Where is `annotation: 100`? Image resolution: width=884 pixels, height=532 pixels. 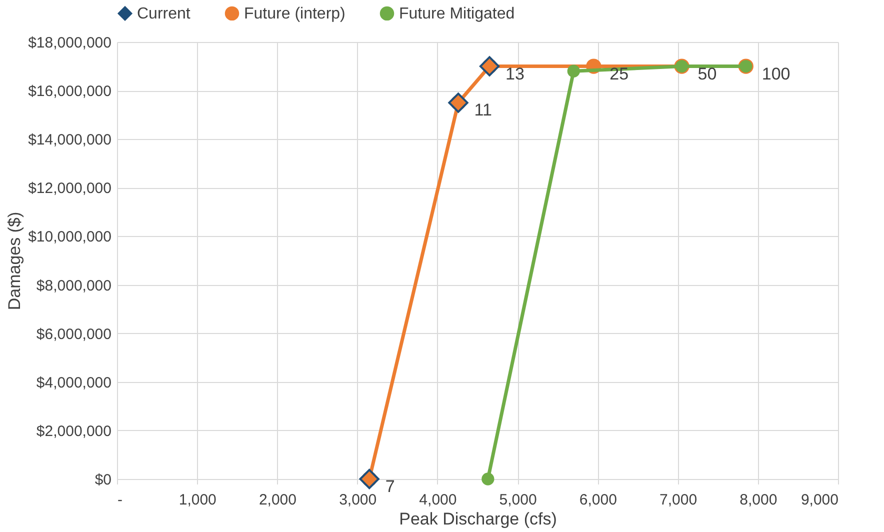 annotation: 100 is located at coordinates (776, 74).